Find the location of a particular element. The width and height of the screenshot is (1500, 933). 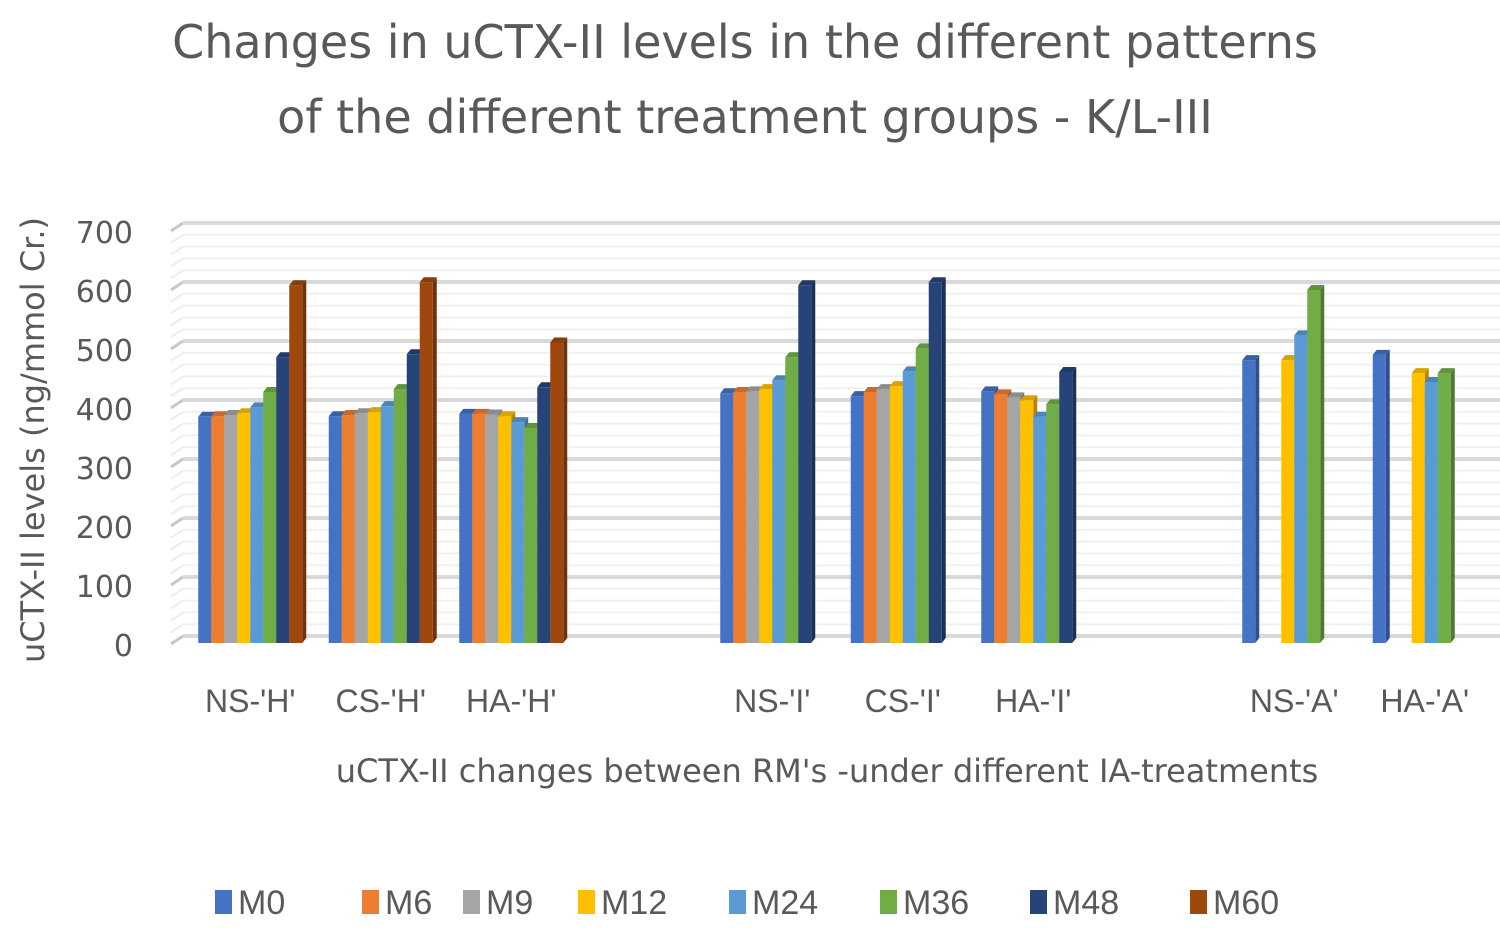

x-tick-label: CS-'H' is located at coordinates (381, 701).